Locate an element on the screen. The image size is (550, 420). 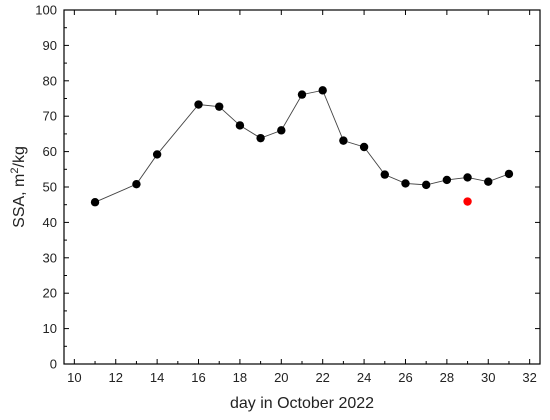
y-axis-label: SSA, m2/kg is located at coordinates (18, 187).